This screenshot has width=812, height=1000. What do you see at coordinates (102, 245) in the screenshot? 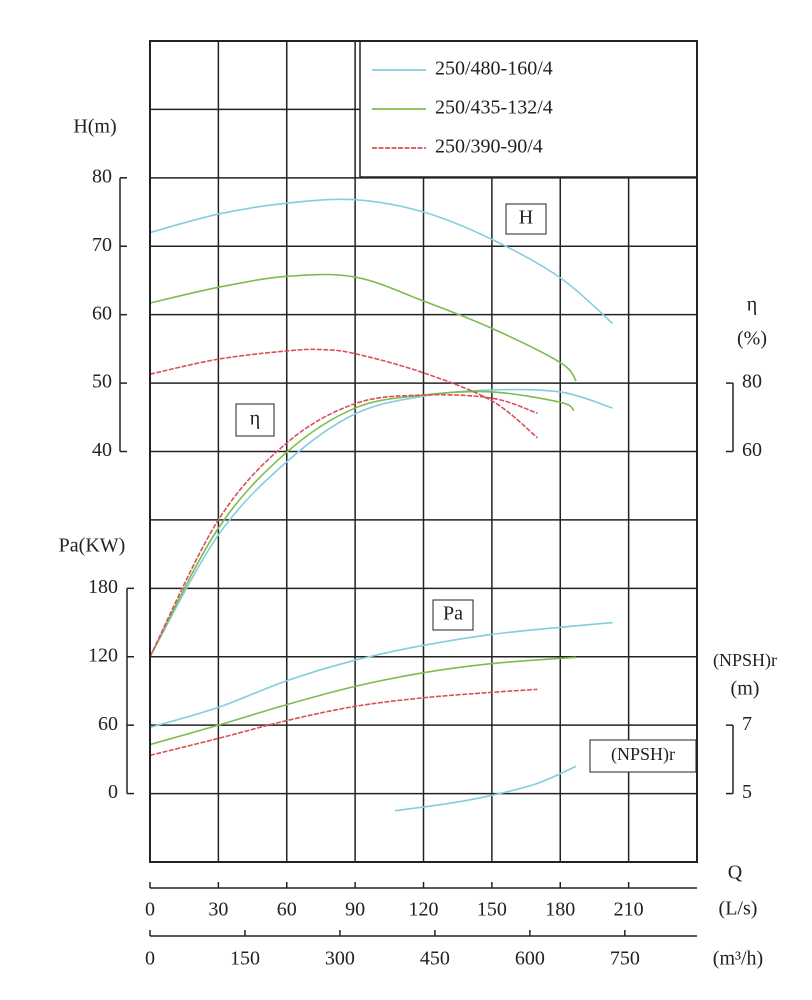
I see `h-tick-label: 70` at bounding box center [102, 245].